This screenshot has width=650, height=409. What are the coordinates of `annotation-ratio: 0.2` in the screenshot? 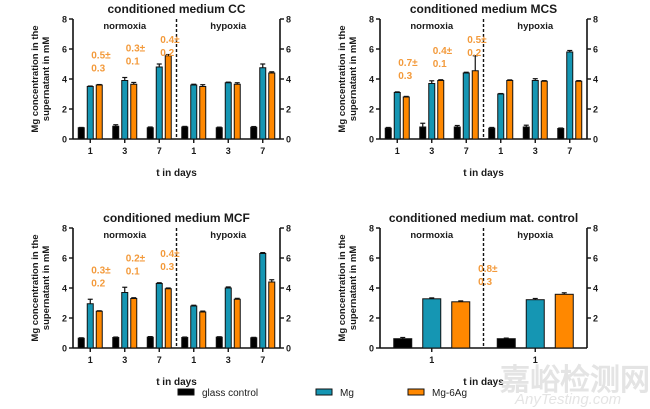 It's located at (98, 283).